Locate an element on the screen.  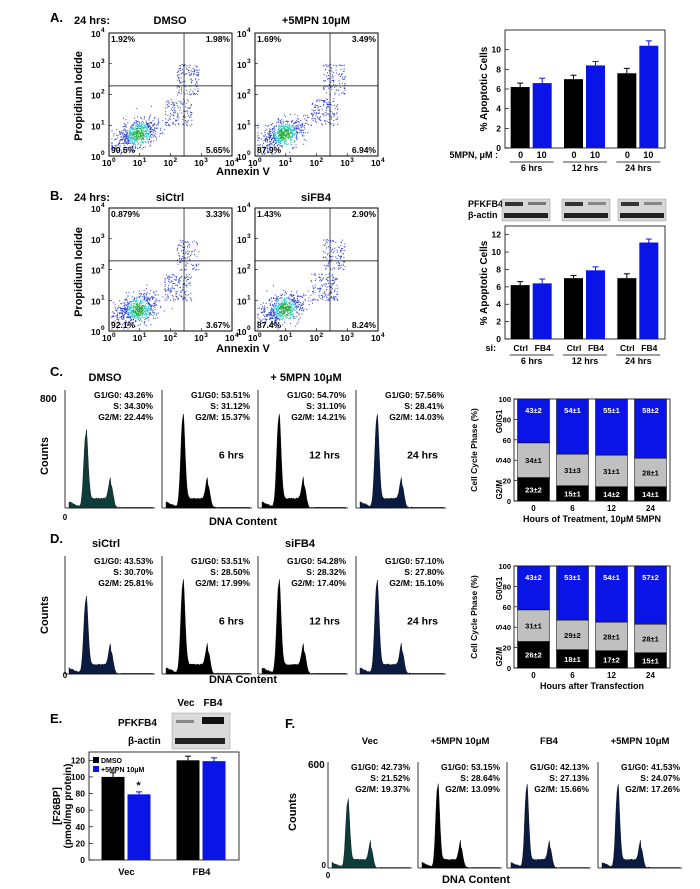
y-tick-label: 10 is located at coordinates (96, 96).